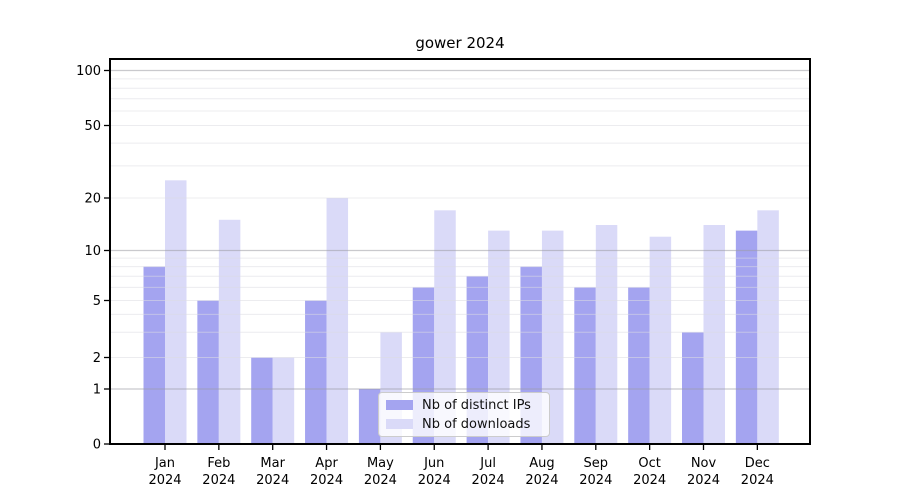 Image resolution: width=900 pixels, height=500 pixels. I want to click on x-axis-tick-label: Jan 2024, so click(164, 472).